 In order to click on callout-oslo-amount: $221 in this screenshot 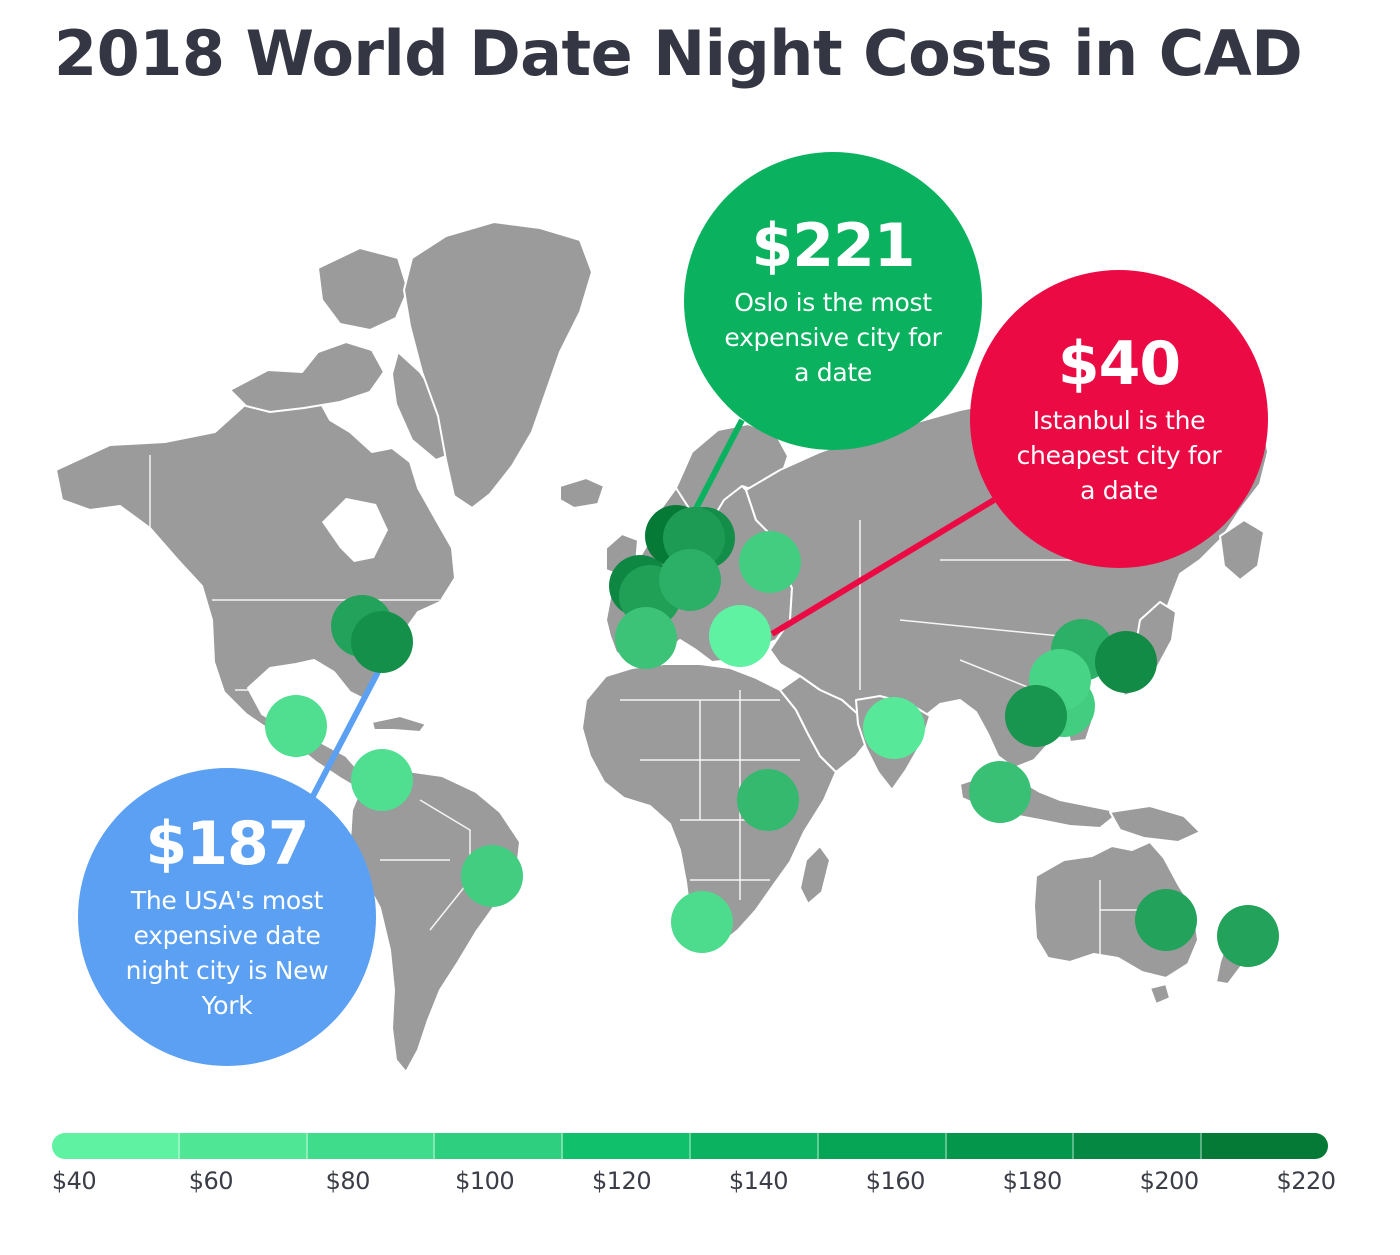, I will do `click(833, 245)`.